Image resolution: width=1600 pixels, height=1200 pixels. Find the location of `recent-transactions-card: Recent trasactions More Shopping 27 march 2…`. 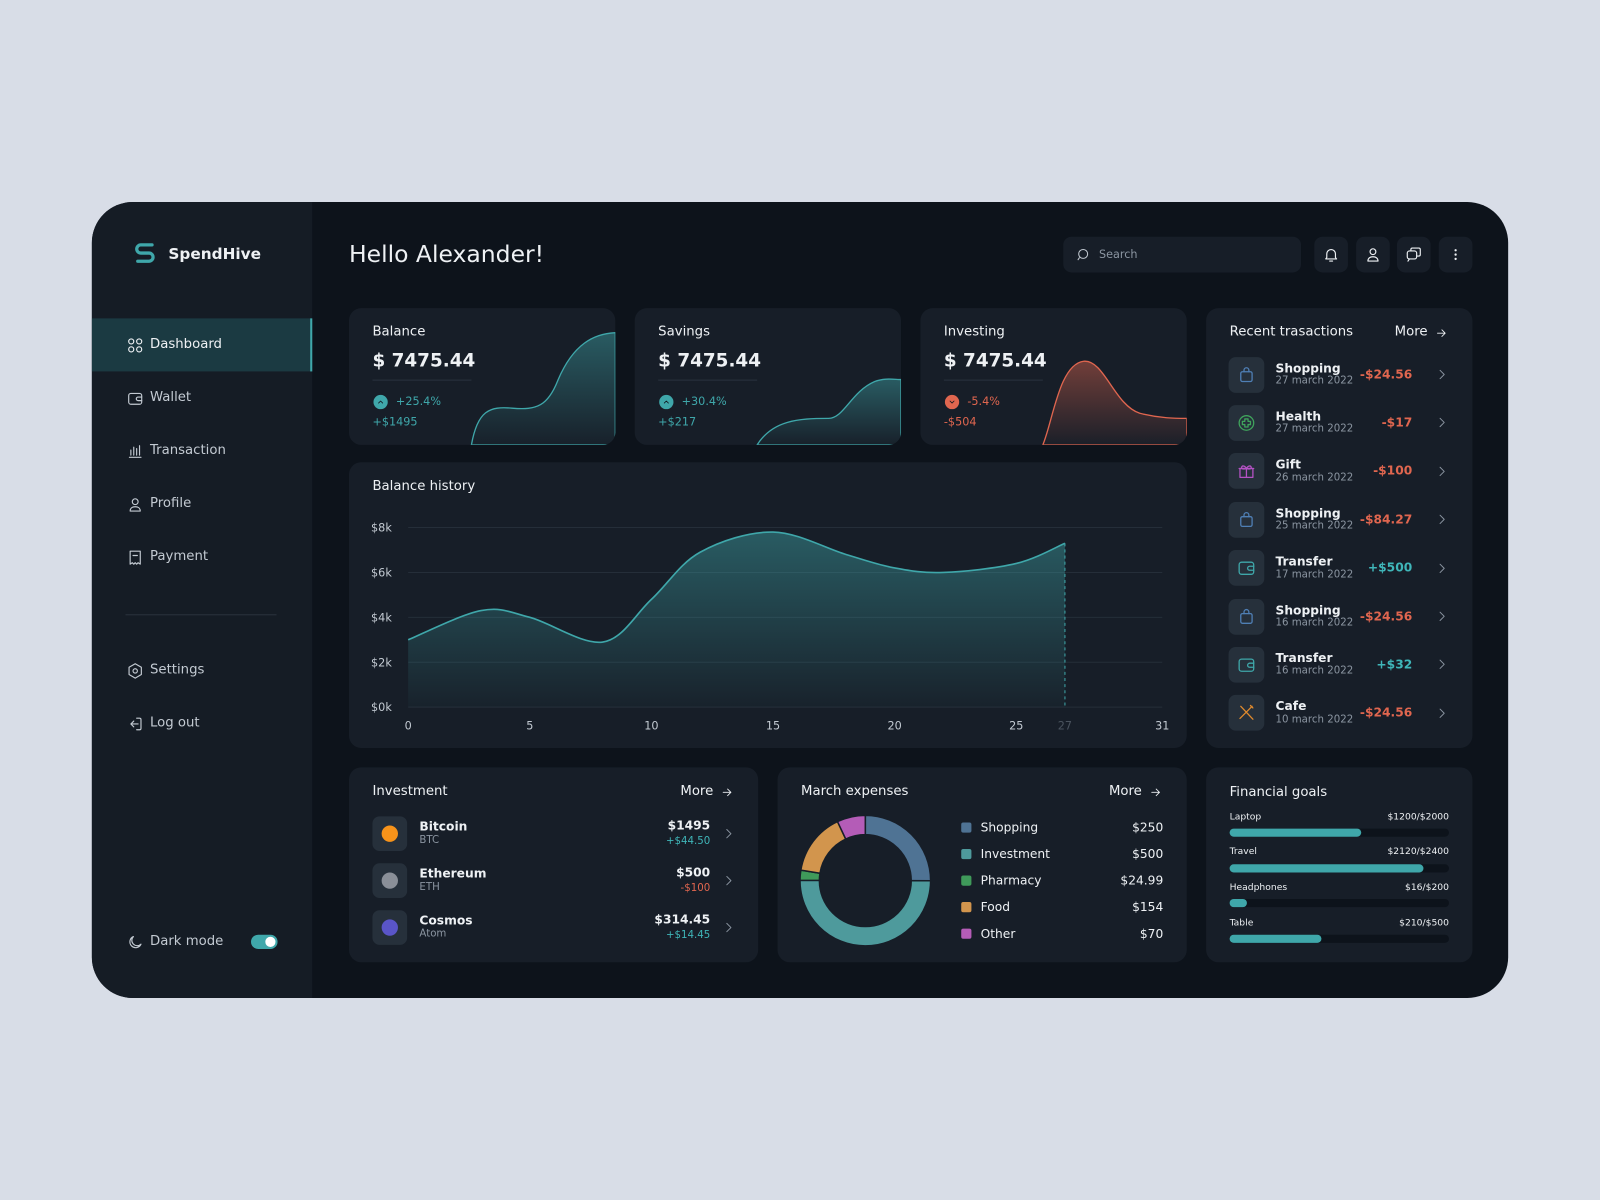

recent-transactions-card: Recent trasactions More Shopping 27 march 2… is located at coordinates (1339, 528).